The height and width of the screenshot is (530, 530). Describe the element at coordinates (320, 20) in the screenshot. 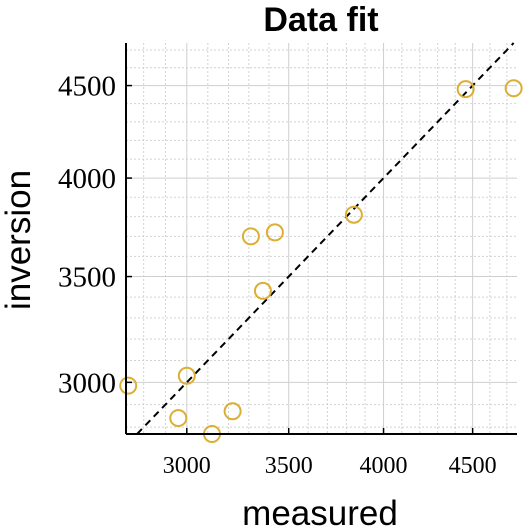

I see `chart-title: Data fit` at that location.